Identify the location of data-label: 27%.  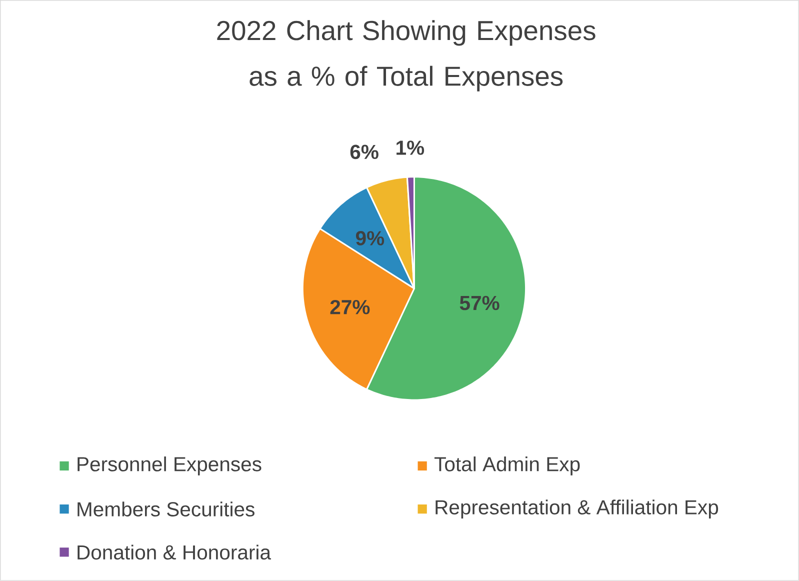
(350, 307).